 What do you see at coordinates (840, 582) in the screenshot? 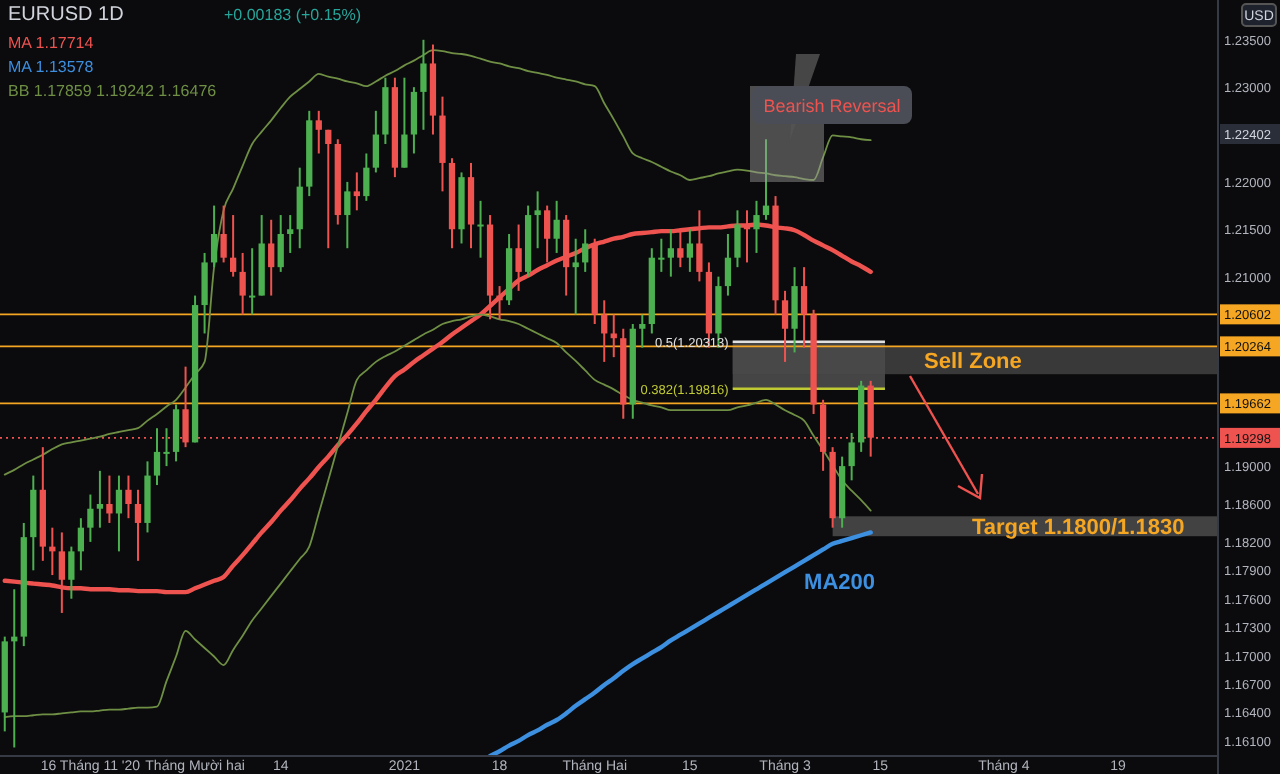
I see `series-label: MA200` at bounding box center [840, 582].